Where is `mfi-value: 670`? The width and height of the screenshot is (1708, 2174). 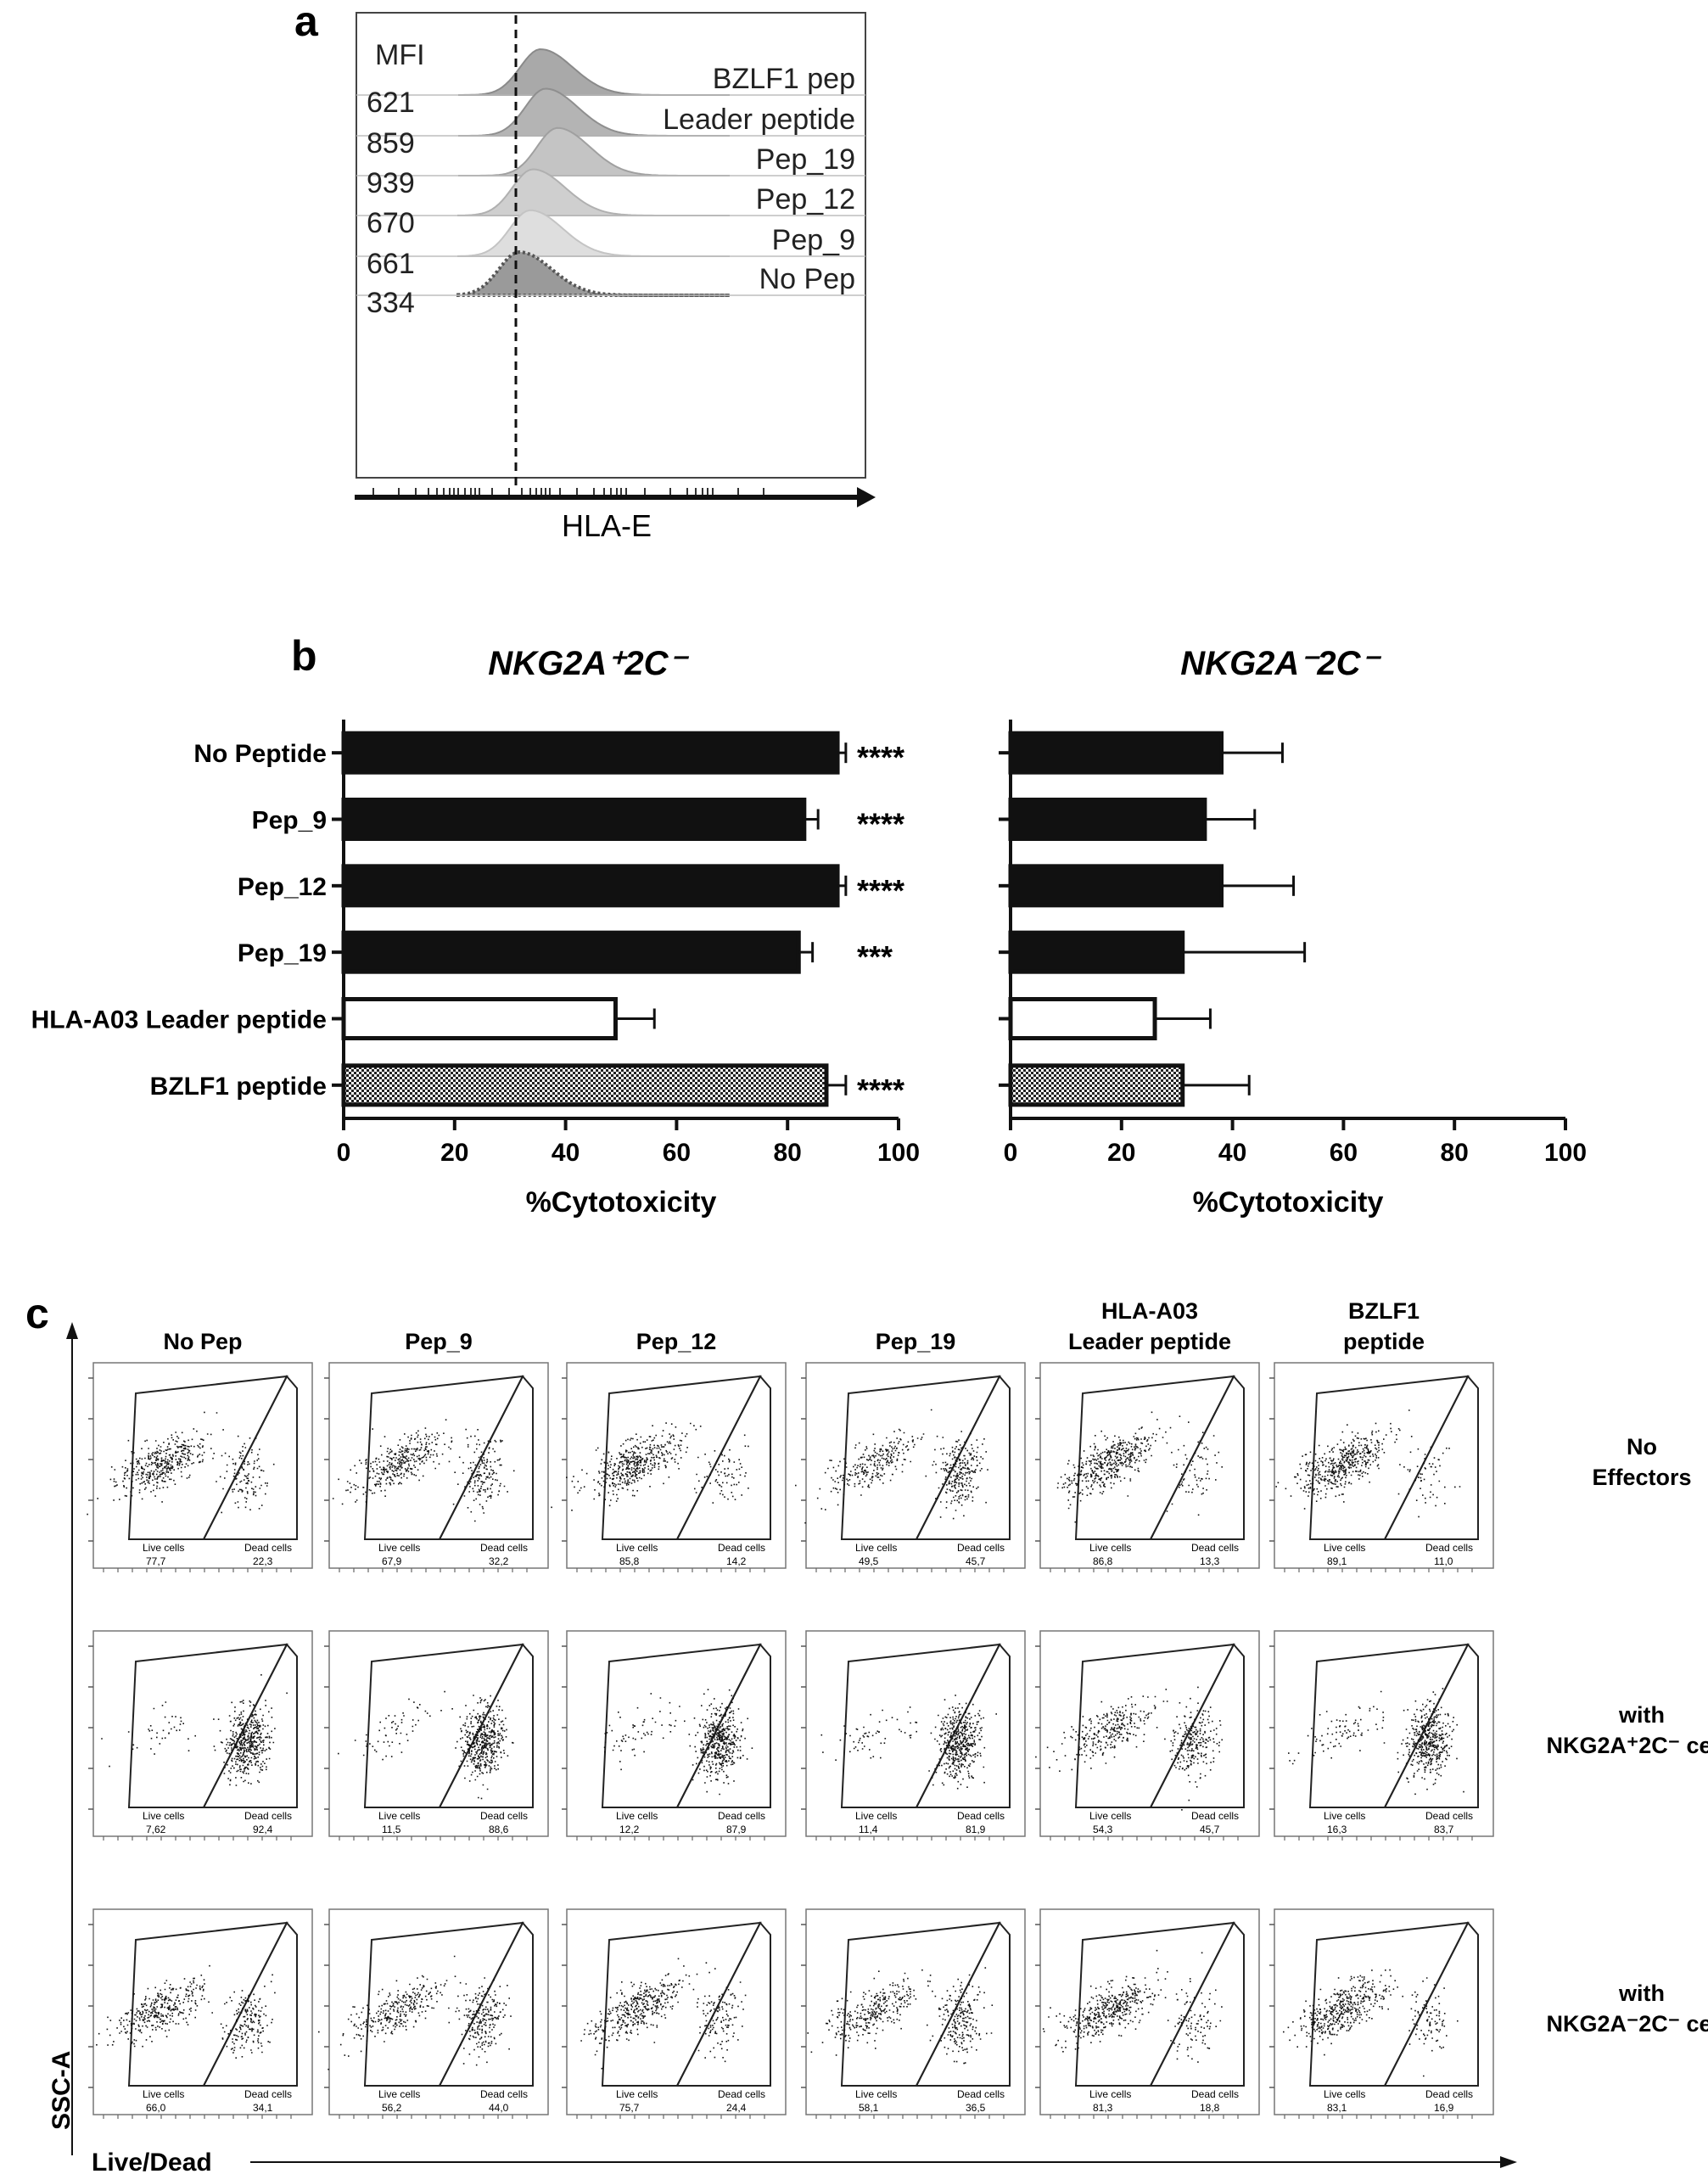 mfi-value: 670 is located at coordinates (391, 223).